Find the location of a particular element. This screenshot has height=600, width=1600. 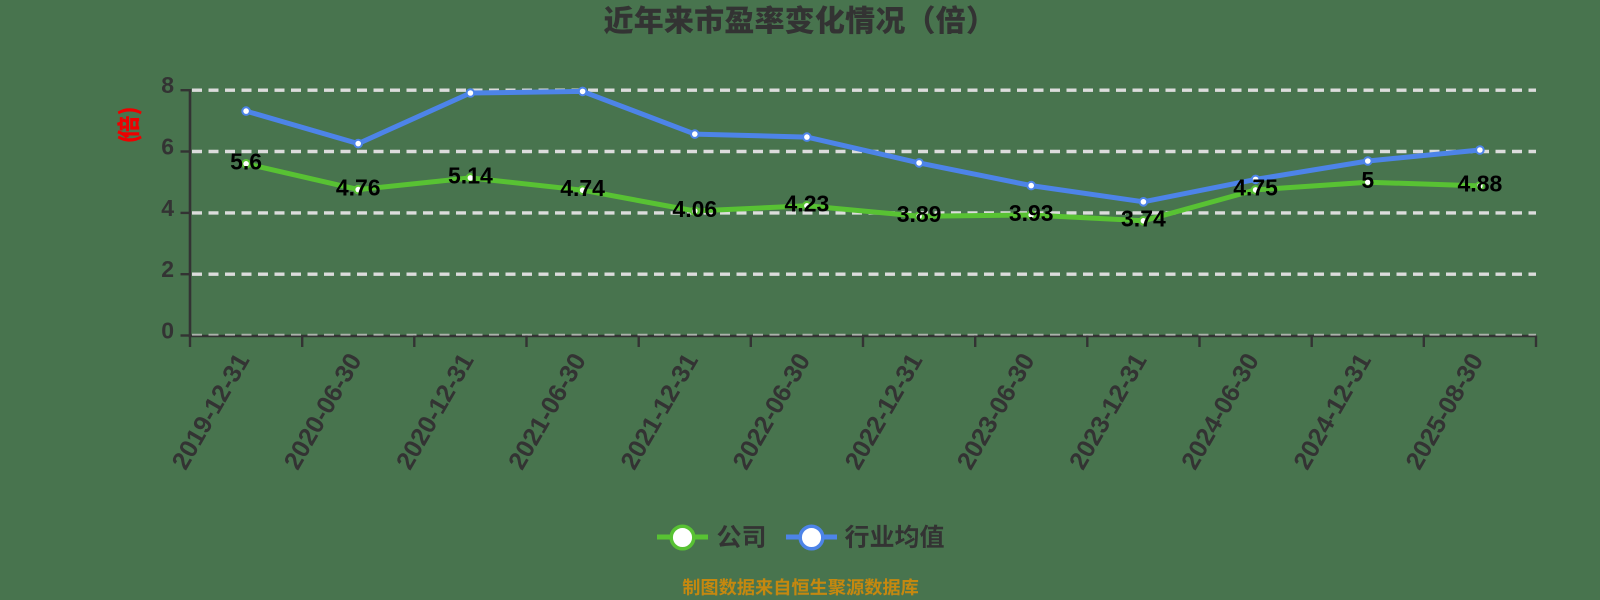

svg-text: 3.89 is located at coordinates (919, 214).